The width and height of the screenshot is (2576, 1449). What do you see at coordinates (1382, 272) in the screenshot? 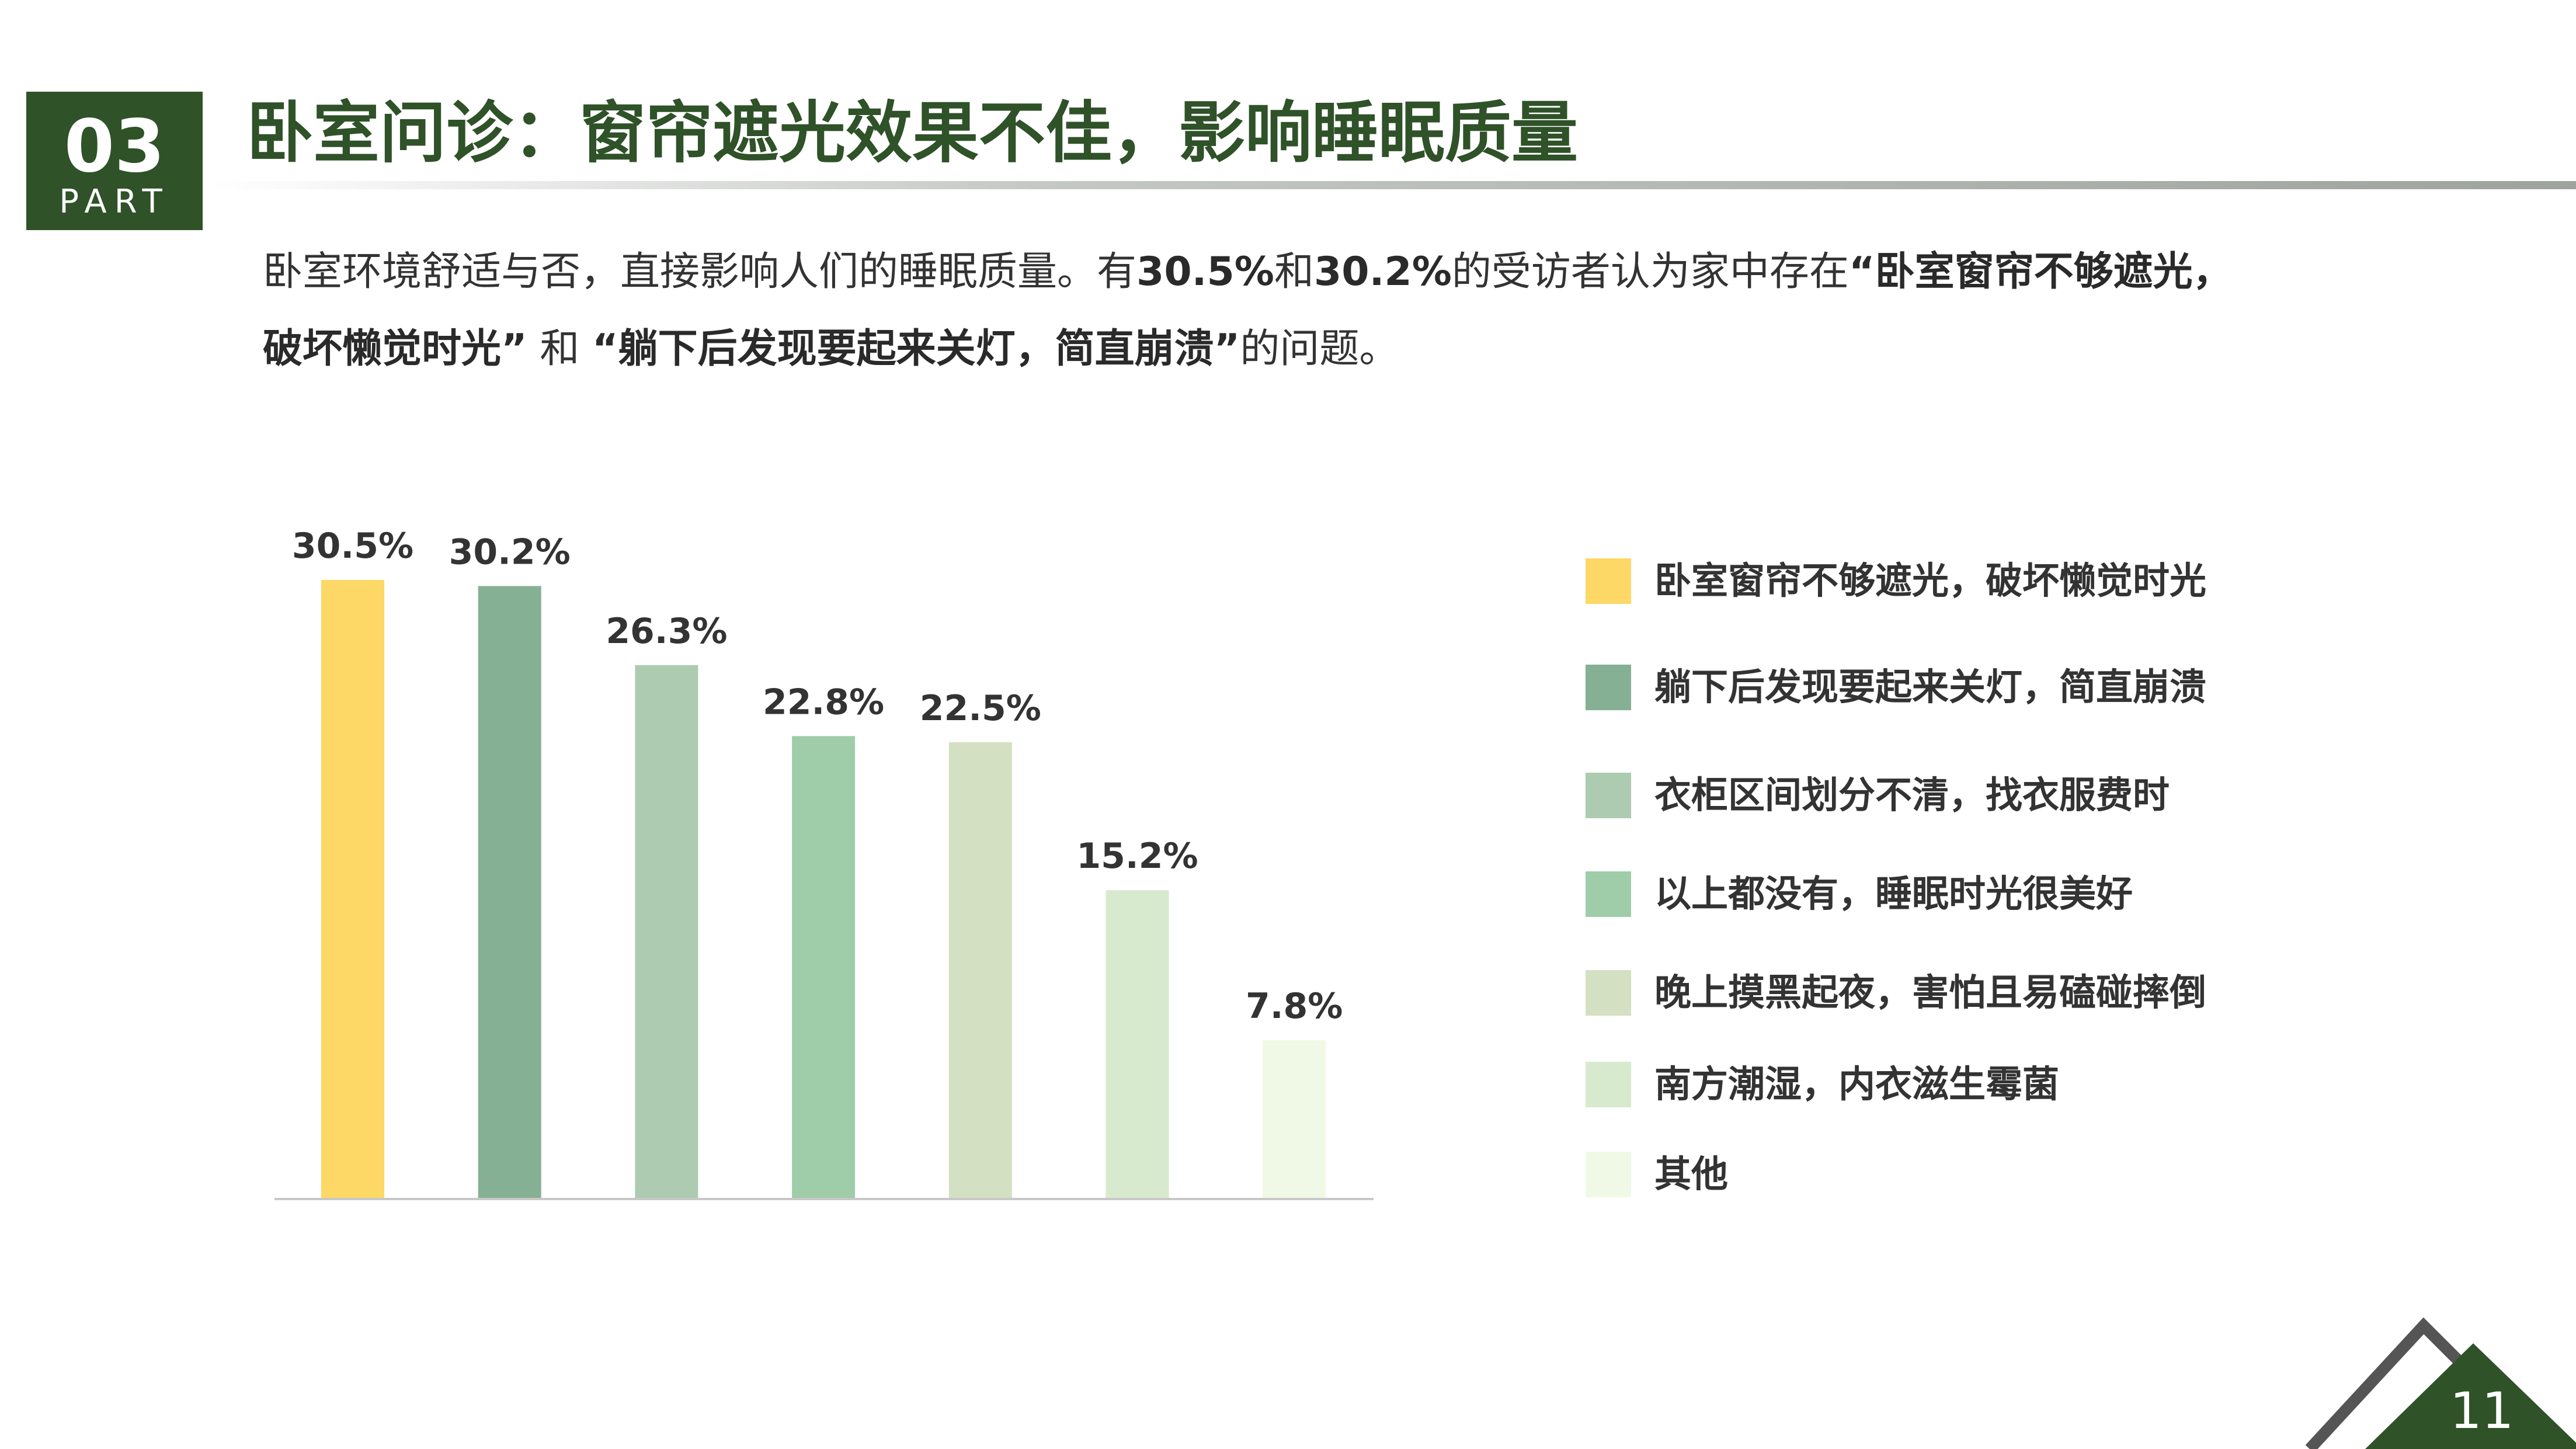
I see `intro-stat-2: 30.2%` at bounding box center [1382, 272].